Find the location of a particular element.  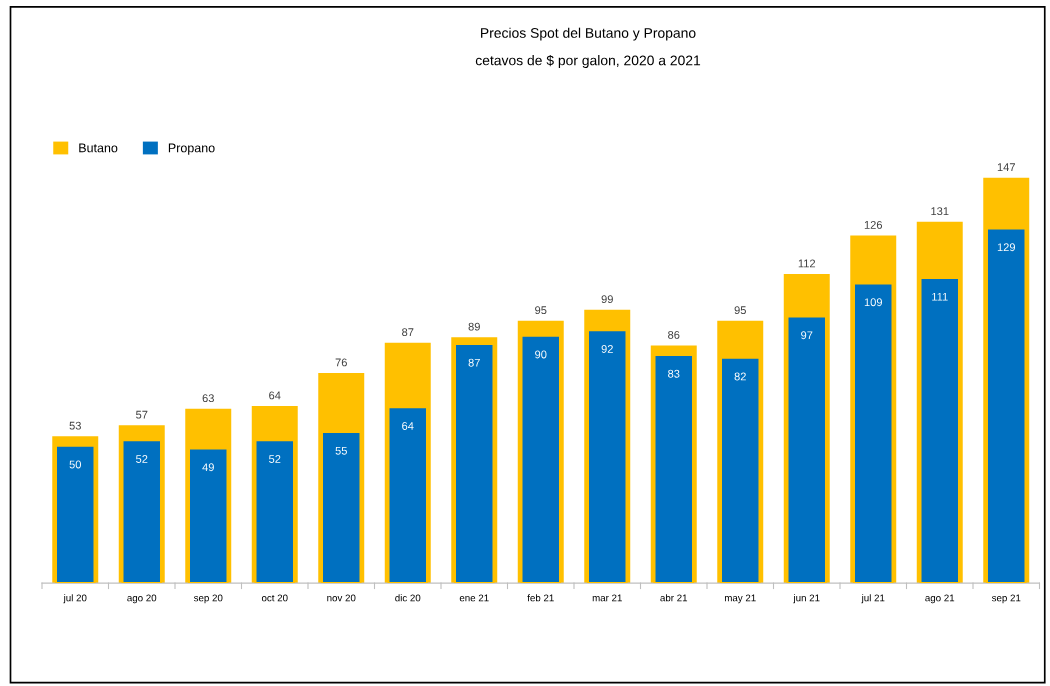

x-tick-label: oct 20 is located at coordinates (274, 598).